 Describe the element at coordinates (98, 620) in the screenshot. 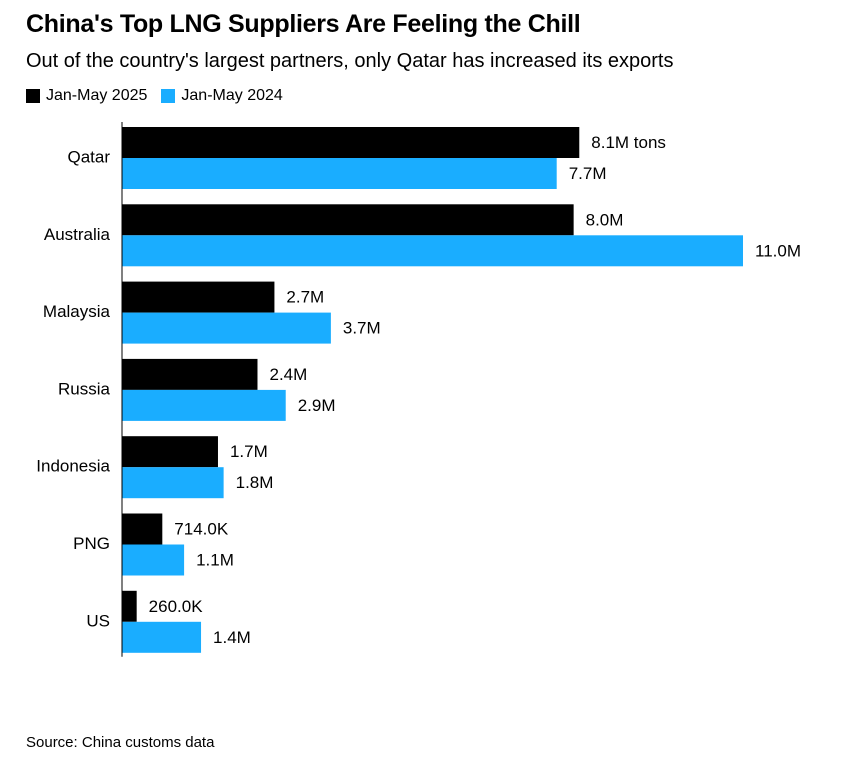

I see `category-label-us: US` at that location.